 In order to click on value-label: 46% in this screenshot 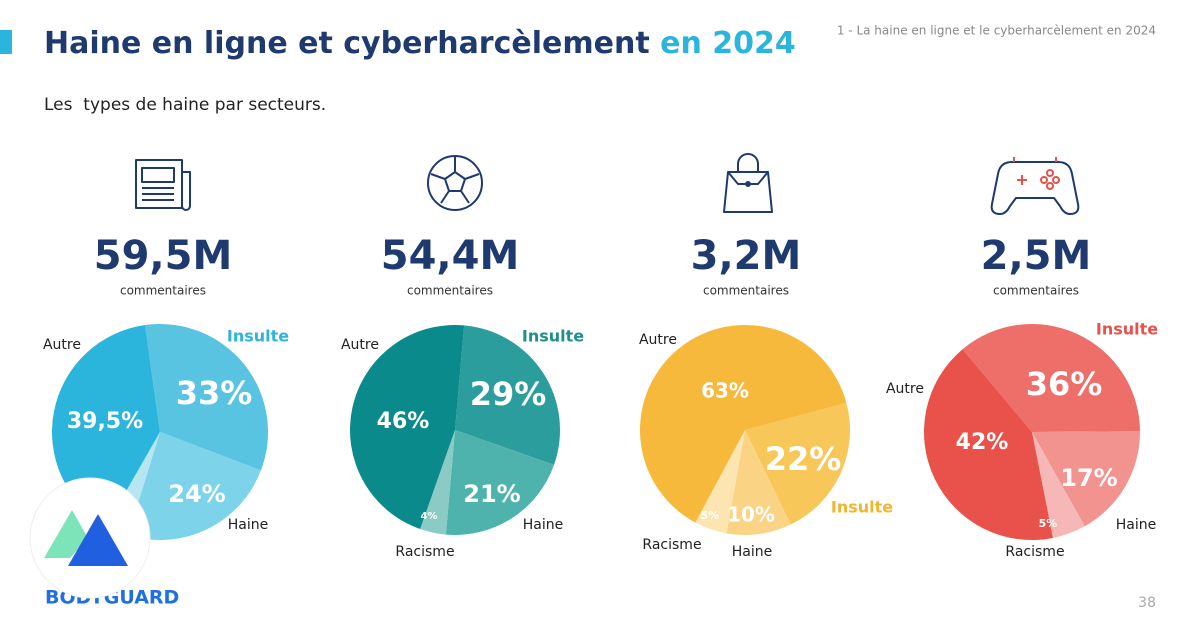, I will do `click(403, 421)`.